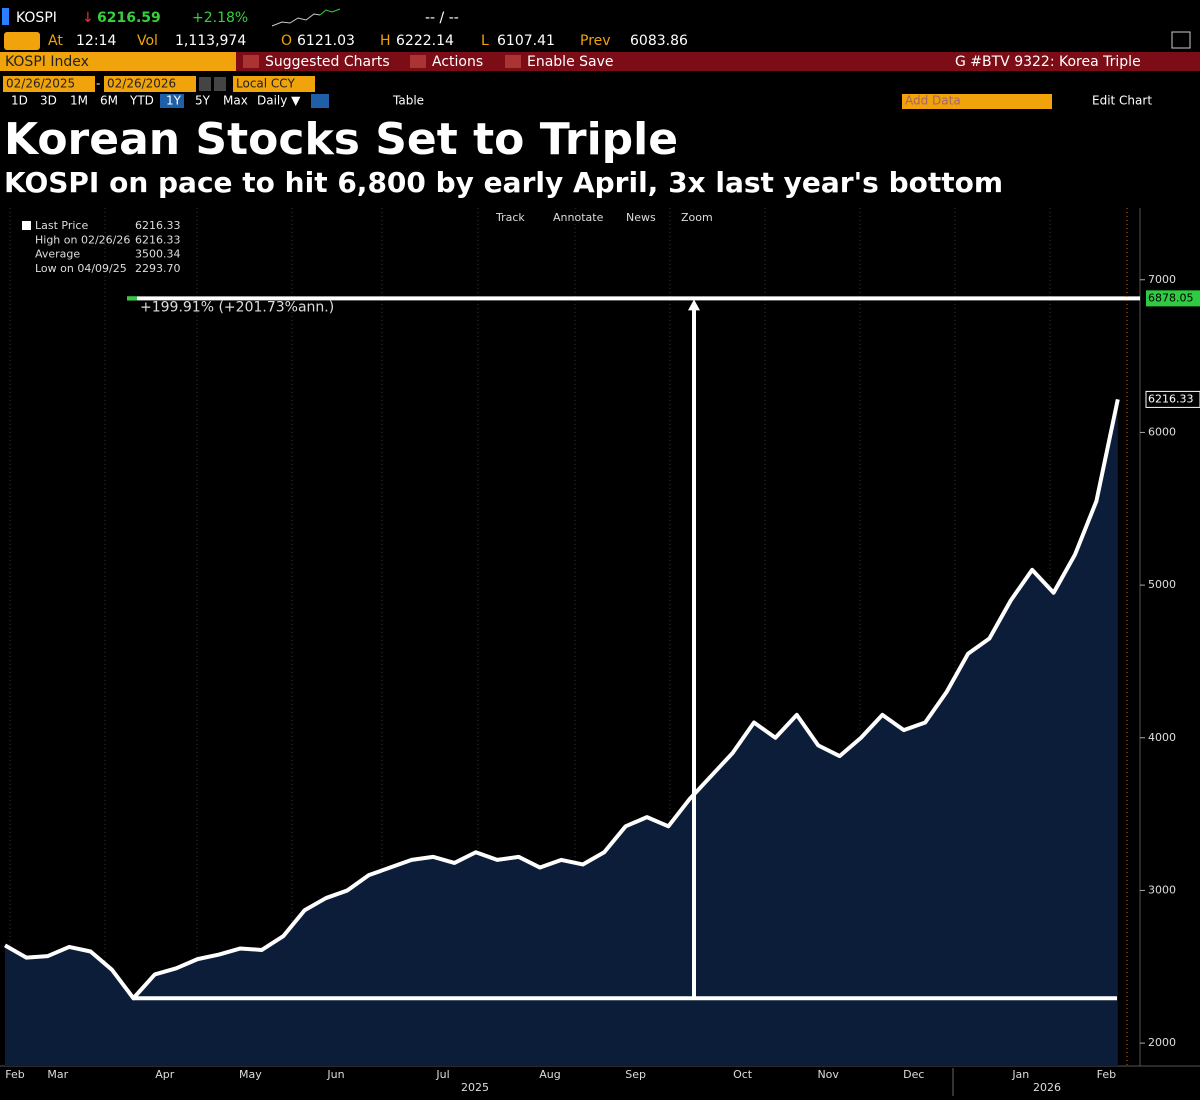 This screenshot has width=1200, height=1100. I want to click on period-tab: 1M, so click(79, 101).